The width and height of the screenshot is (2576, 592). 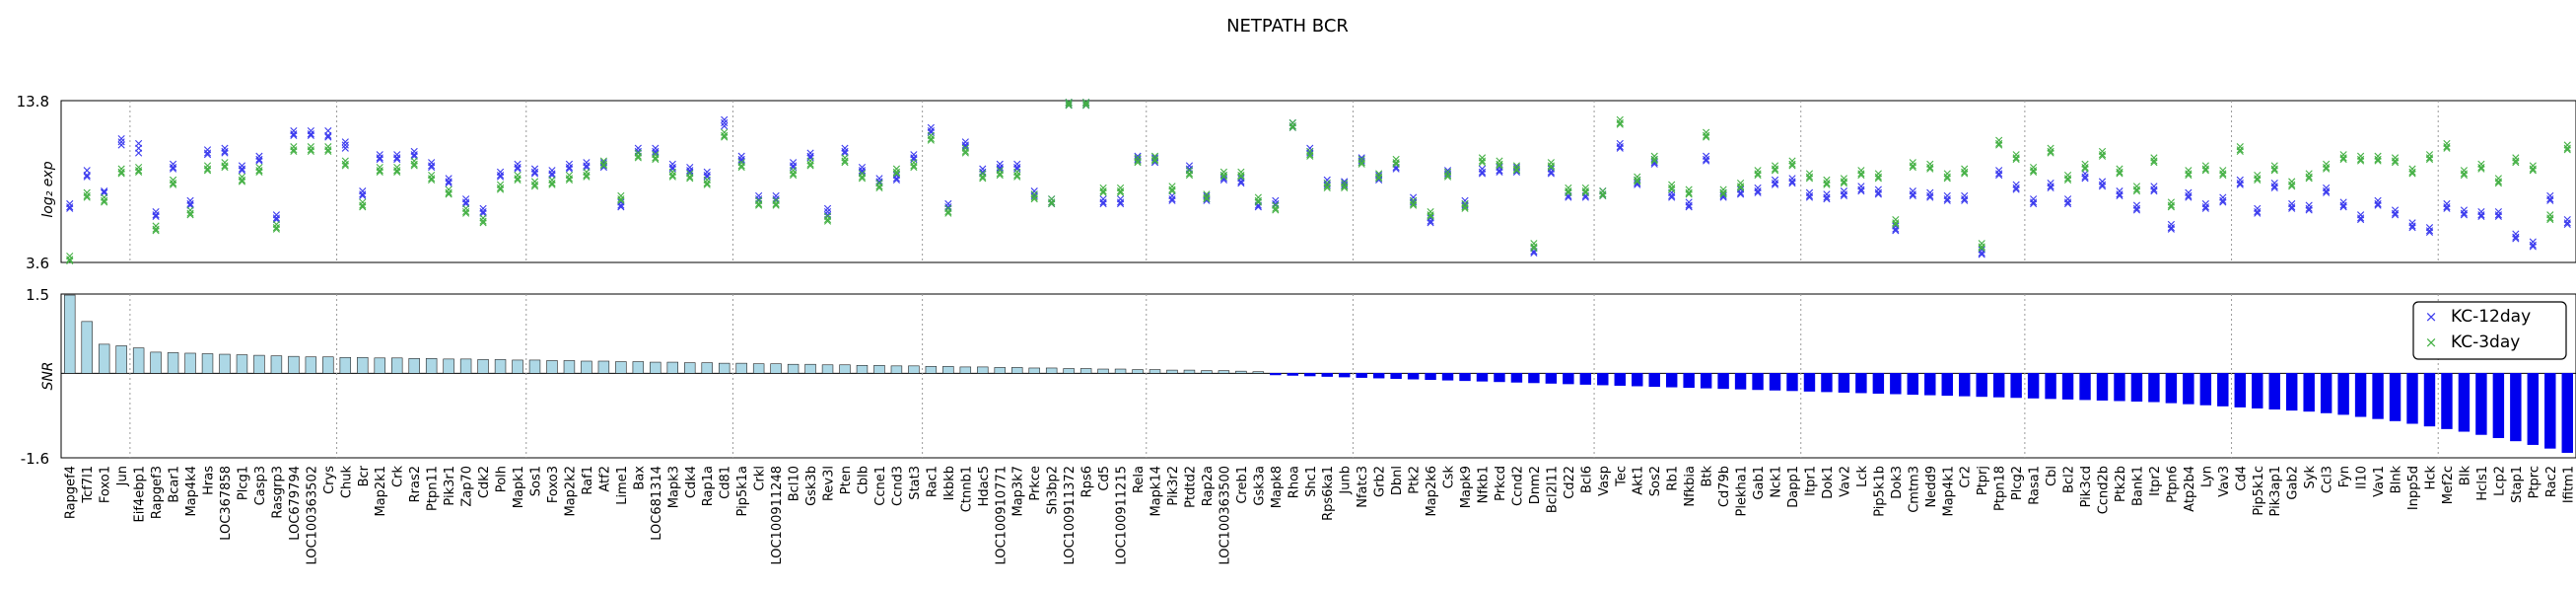 What do you see at coordinates (1759, 483) in the screenshot?
I see `x-tick-label: Gab1` at bounding box center [1759, 483].